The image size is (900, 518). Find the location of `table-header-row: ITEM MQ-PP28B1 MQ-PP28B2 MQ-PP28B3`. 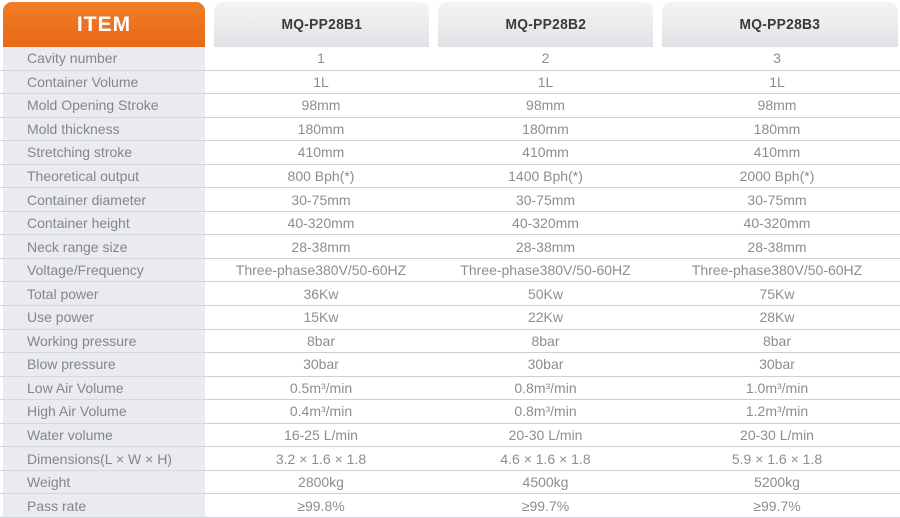

table-header-row: ITEM MQ-PP28B1 MQ-PP28B2 MQ-PP28B3 is located at coordinates (450, 24).